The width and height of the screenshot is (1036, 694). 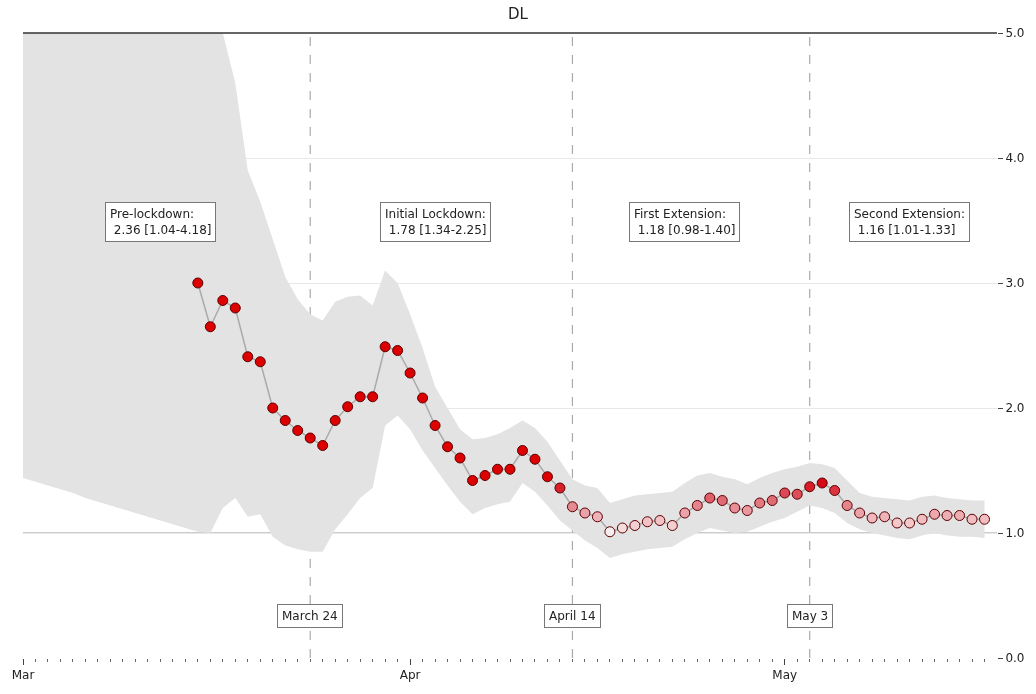 What do you see at coordinates (1015, 408) in the screenshot?
I see `y-tick-label: 2.0` at bounding box center [1015, 408].